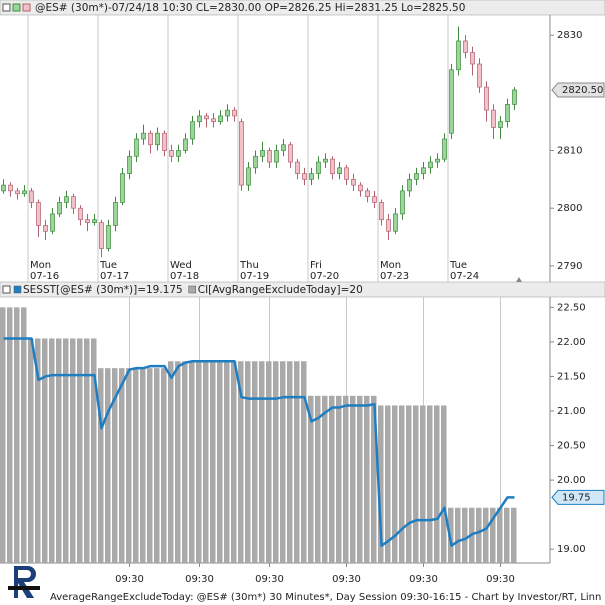  I want to click on last-value-label: 19.75, so click(576, 497).